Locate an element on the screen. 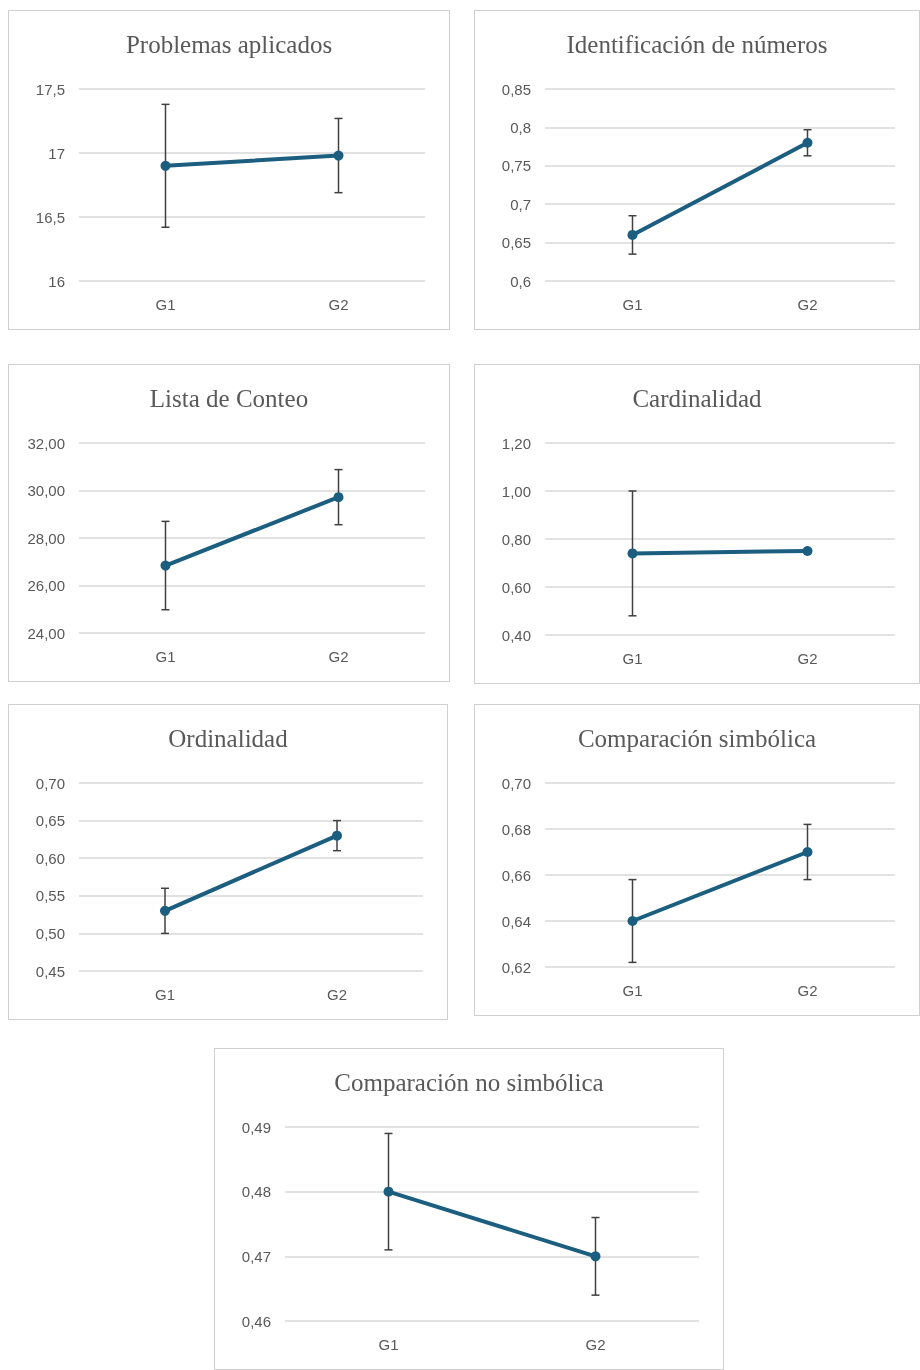 This screenshot has height=1370, width=920. chart-title: Comparación no simbólica is located at coordinates (469, 1082).